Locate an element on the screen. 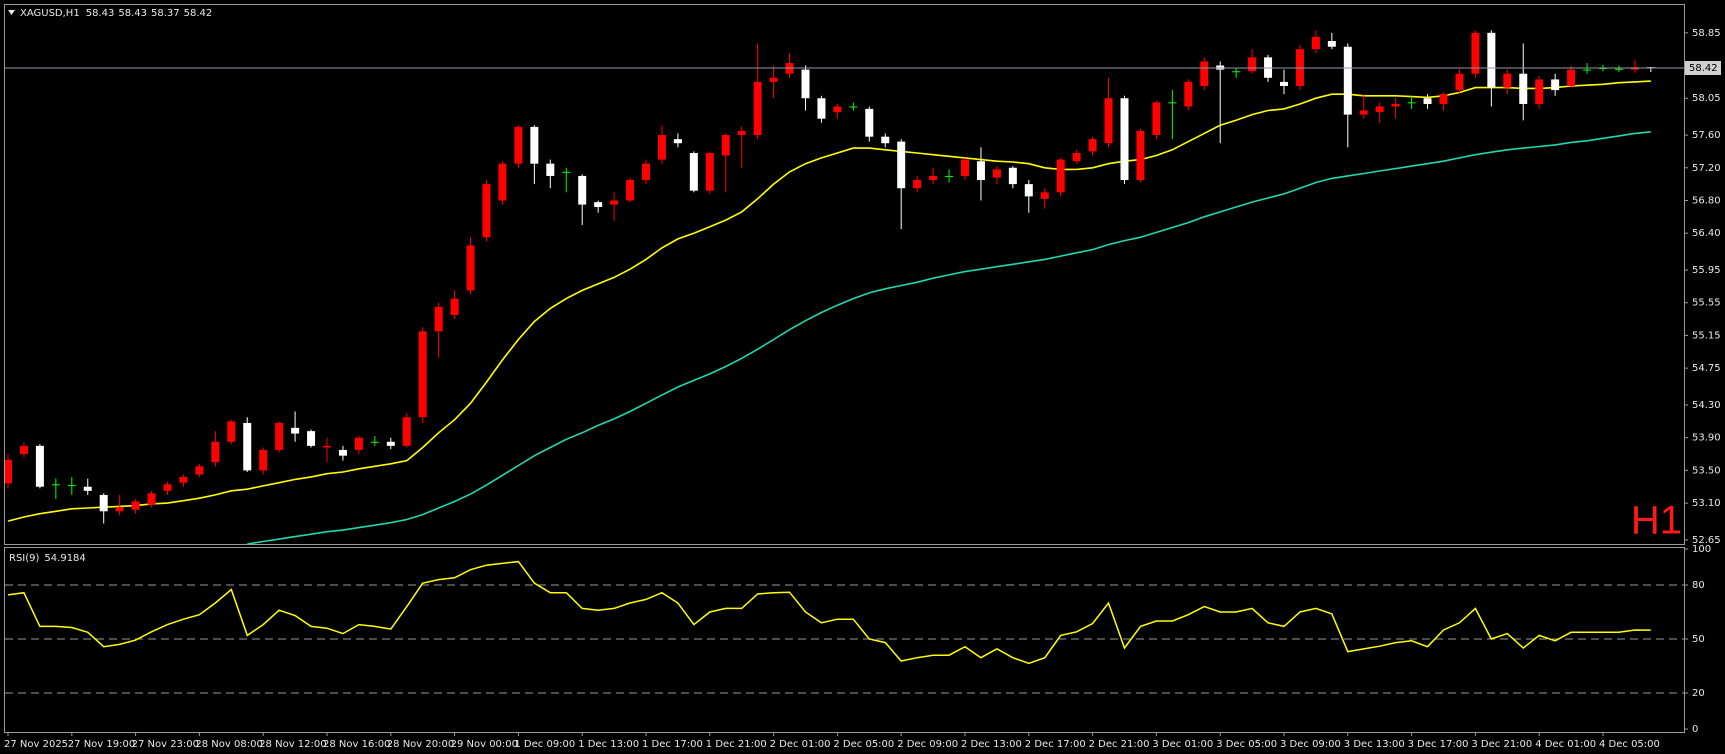 The height and width of the screenshot is (754, 1725). y-tick-label: 53.50 is located at coordinates (1706, 470).